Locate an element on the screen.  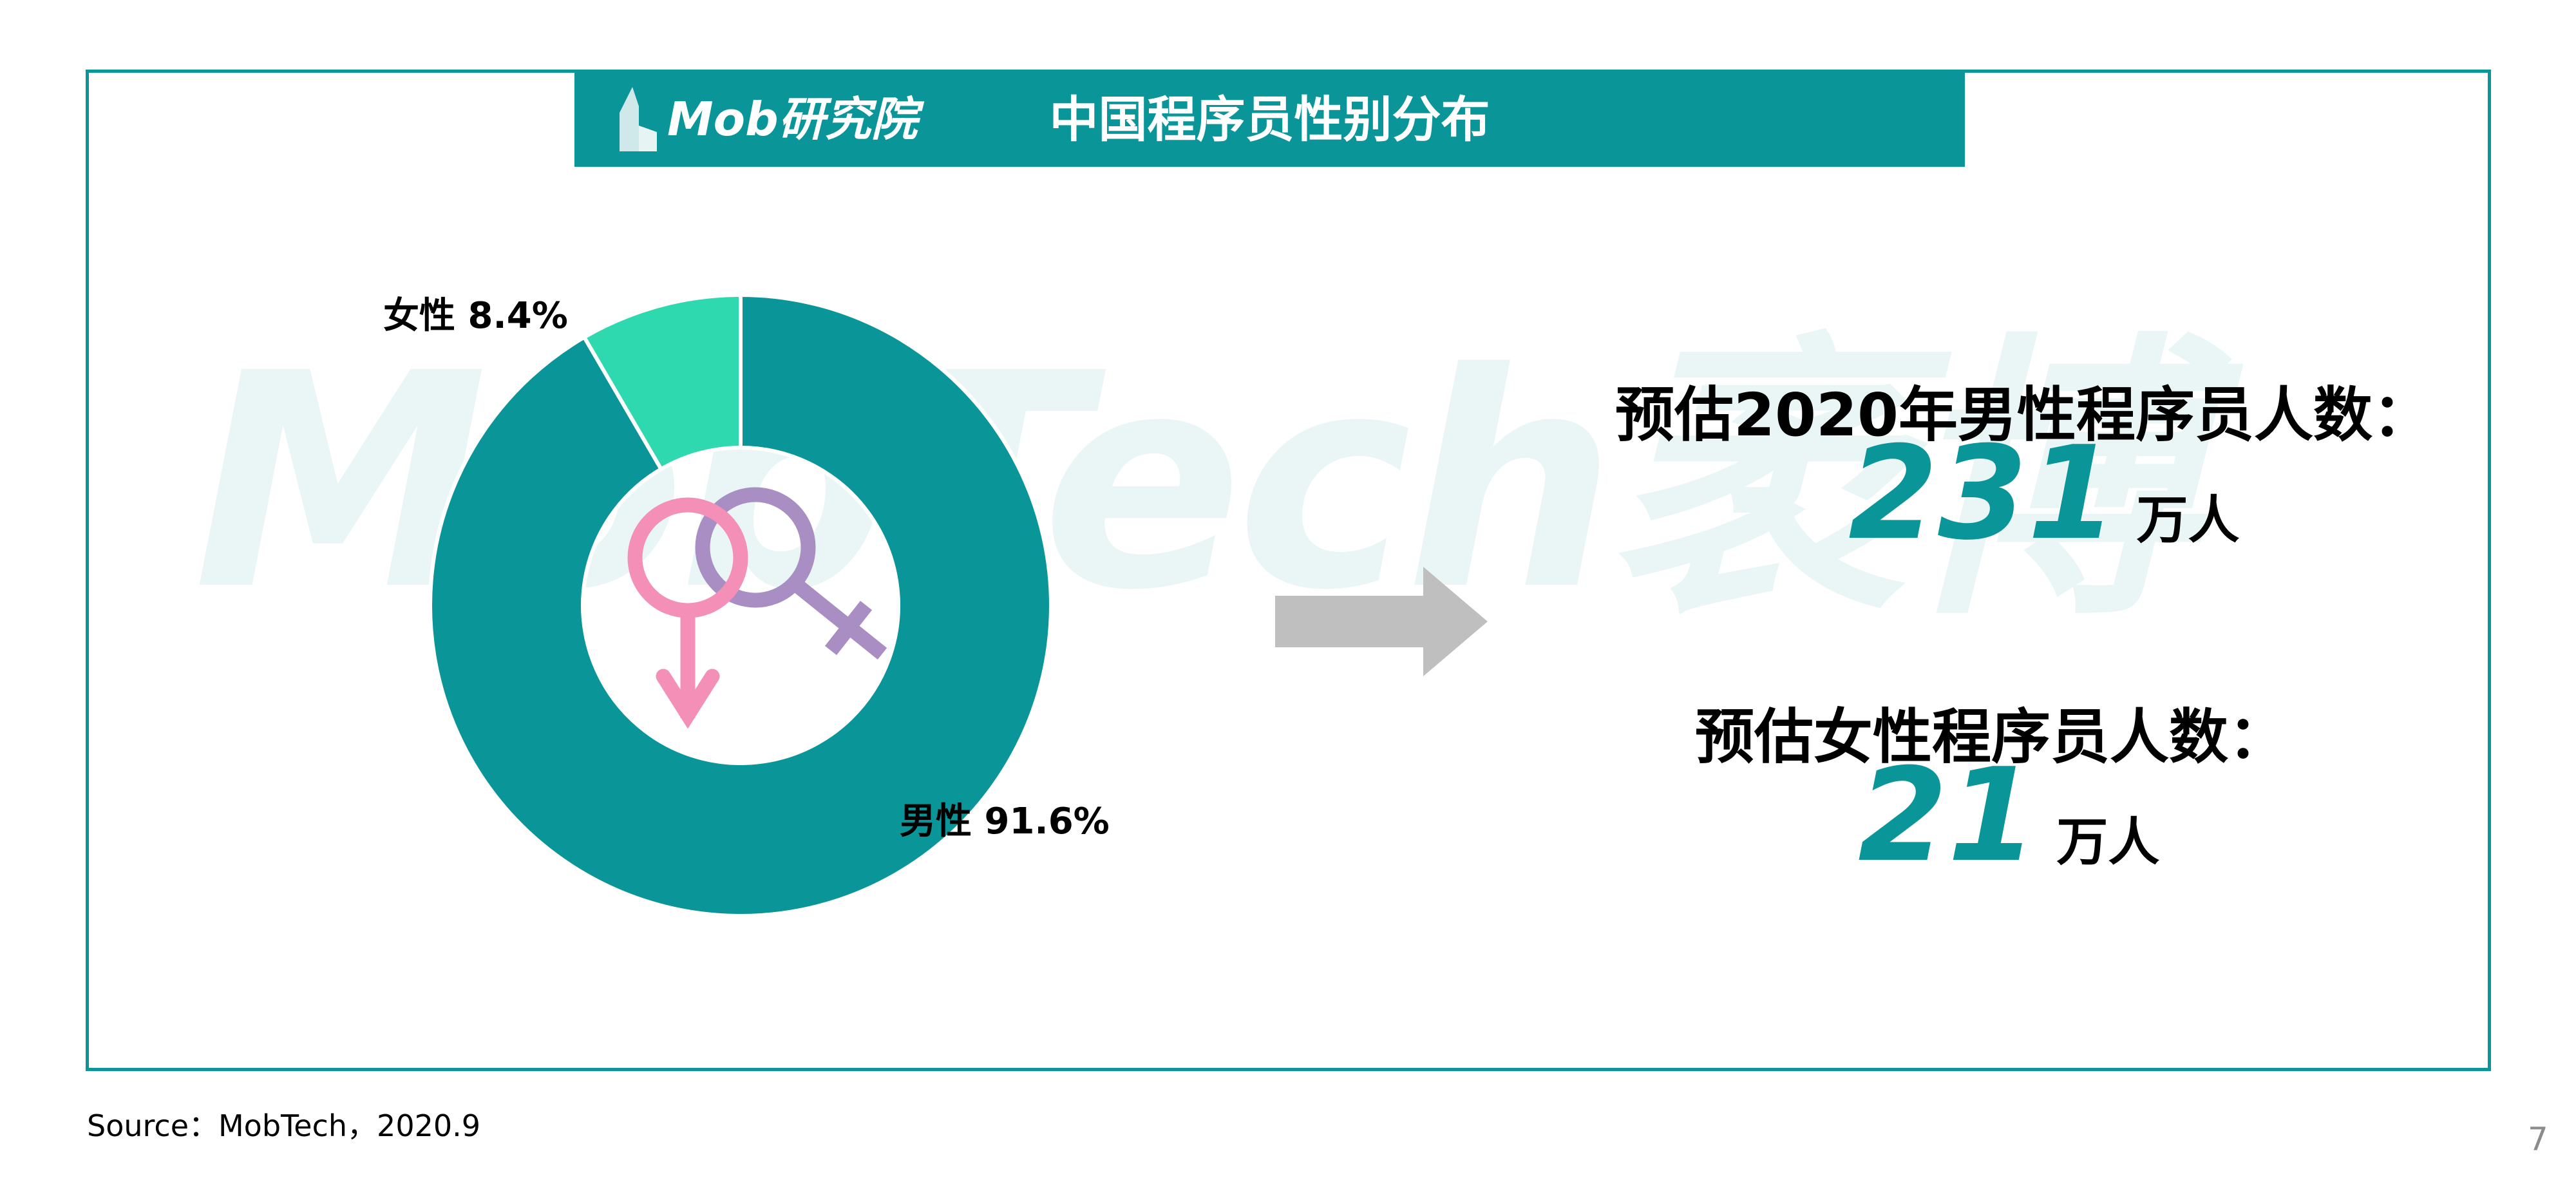
donut-slice-male is located at coordinates (741, 605).